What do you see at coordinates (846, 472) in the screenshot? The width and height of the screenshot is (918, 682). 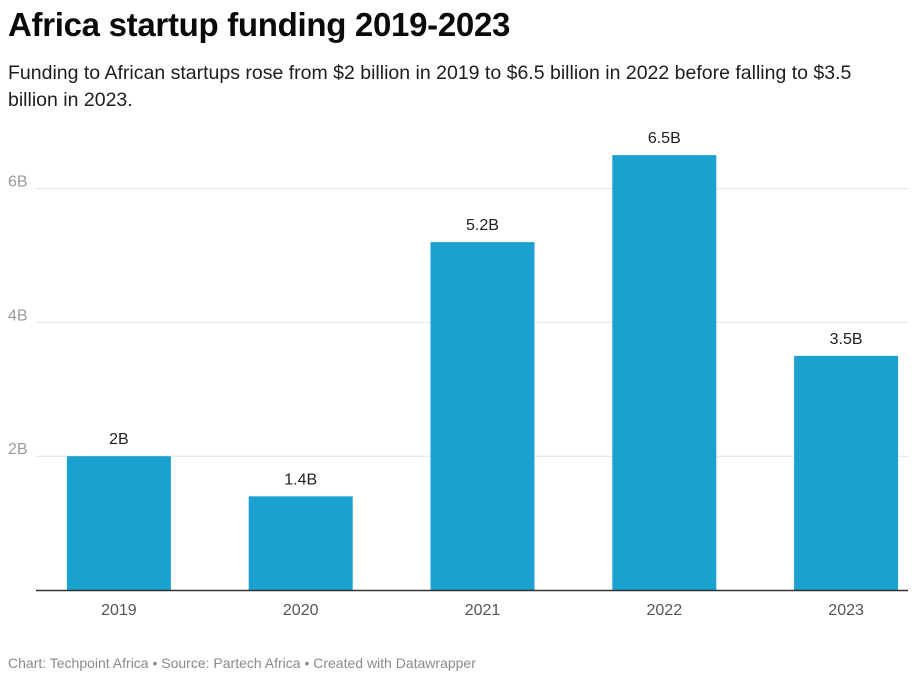 I see `bar-2023` at bounding box center [846, 472].